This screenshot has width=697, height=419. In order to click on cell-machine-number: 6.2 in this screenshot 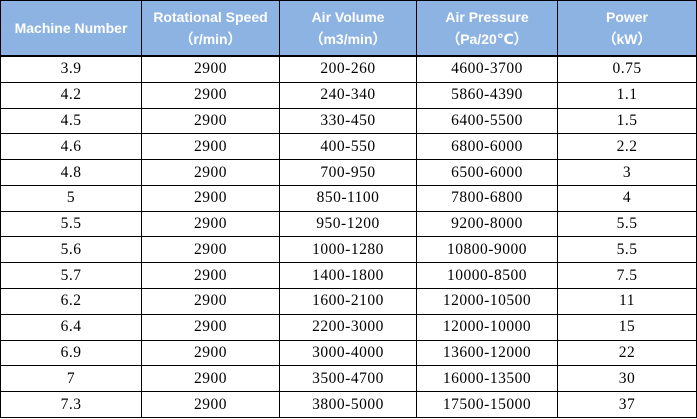, I will do `click(71, 301)`.